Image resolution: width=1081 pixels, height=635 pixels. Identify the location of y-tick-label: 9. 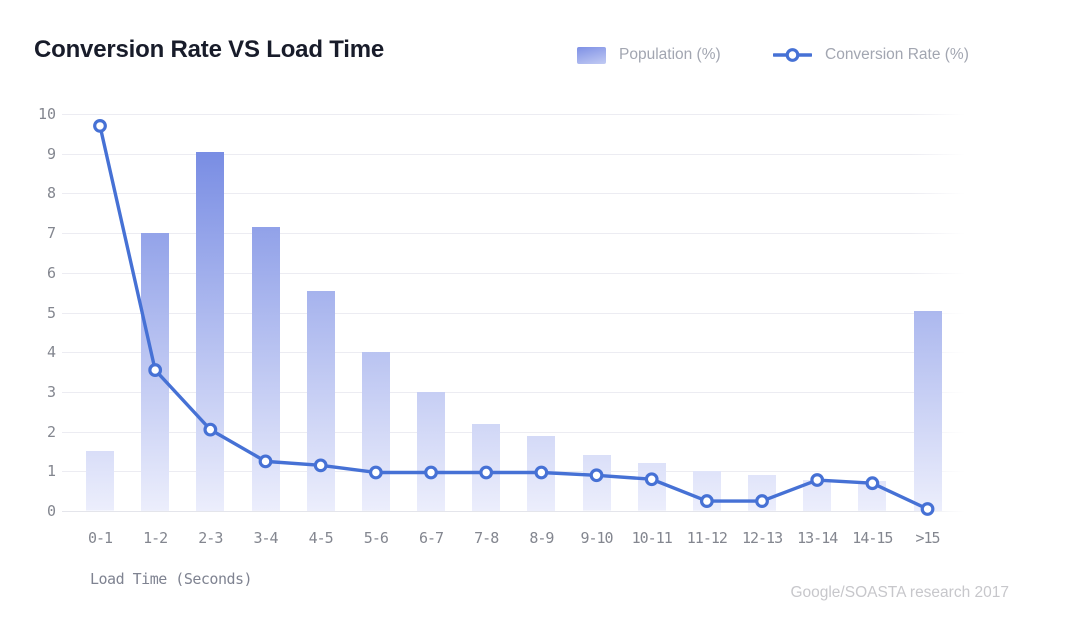
(51, 153).